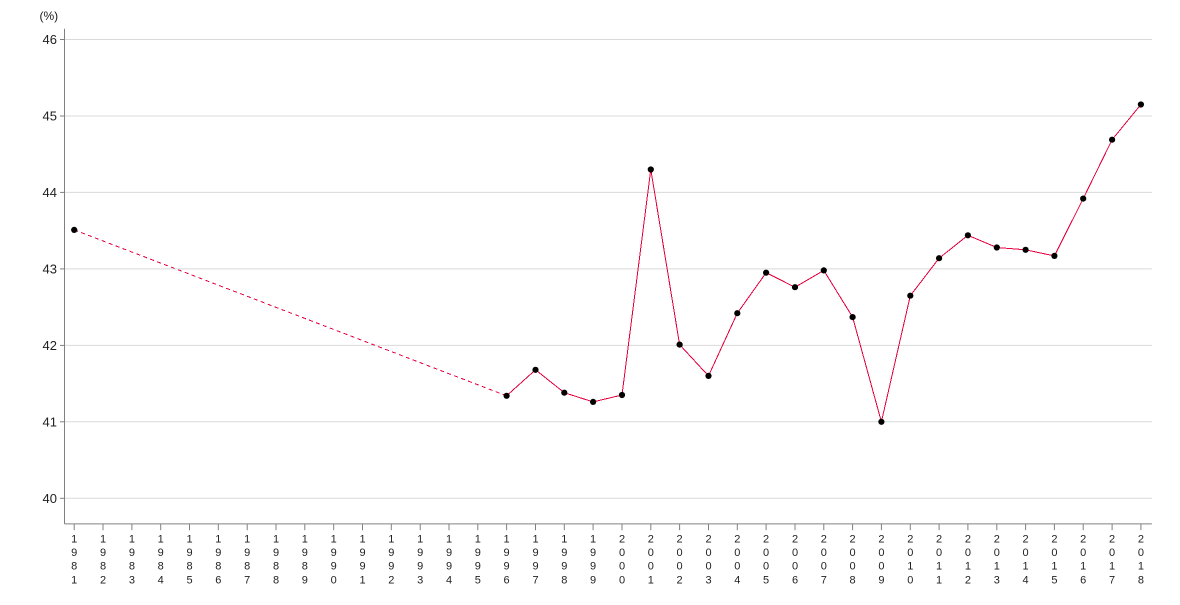 This screenshot has width=1180, height=605. What do you see at coordinates (50, 498) in the screenshot?
I see `svg-text: 40` at bounding box center [50, 498].